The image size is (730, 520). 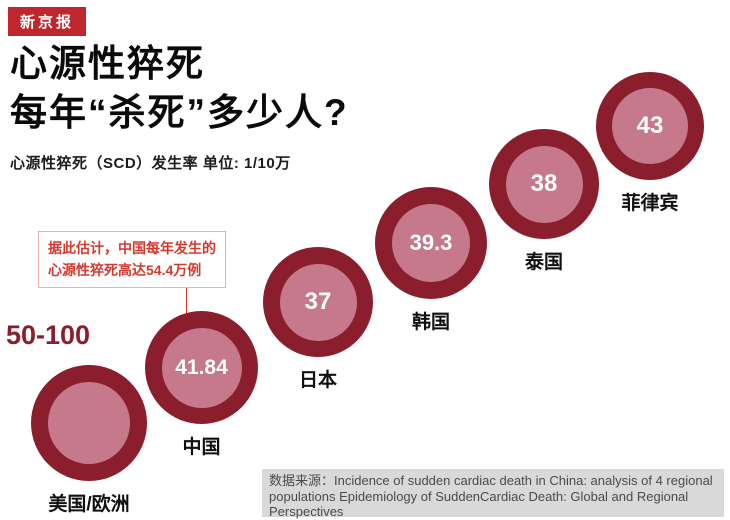 I want to click on country-label: 美国/欧洲, so click(x=89, y=504).